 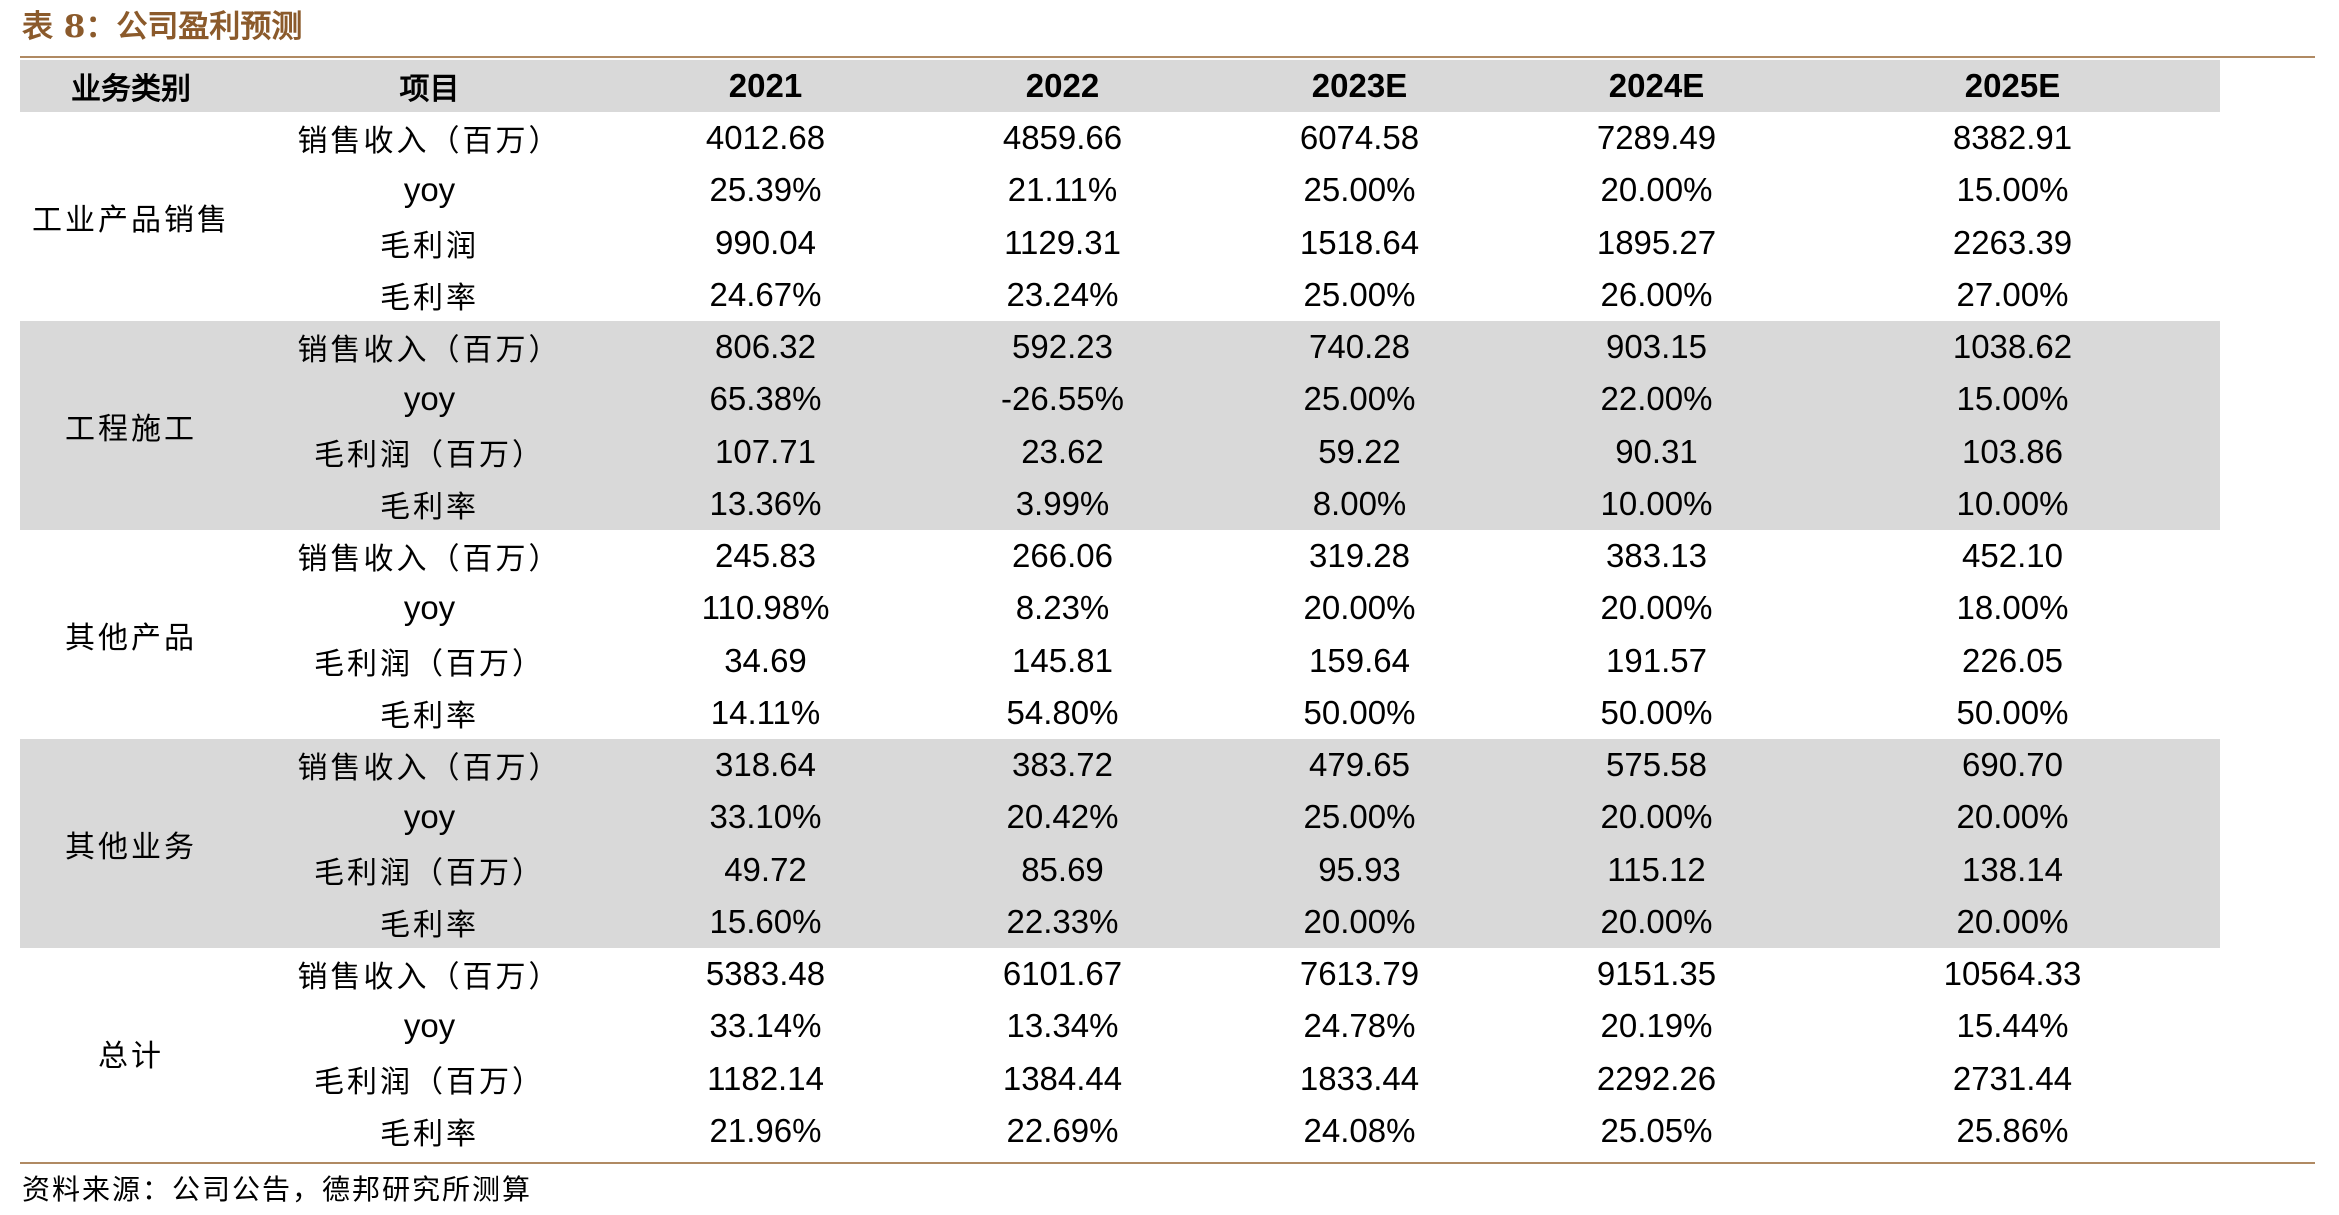 I want to click on value-cell: 54.80%, so click(x=1062, y=712).